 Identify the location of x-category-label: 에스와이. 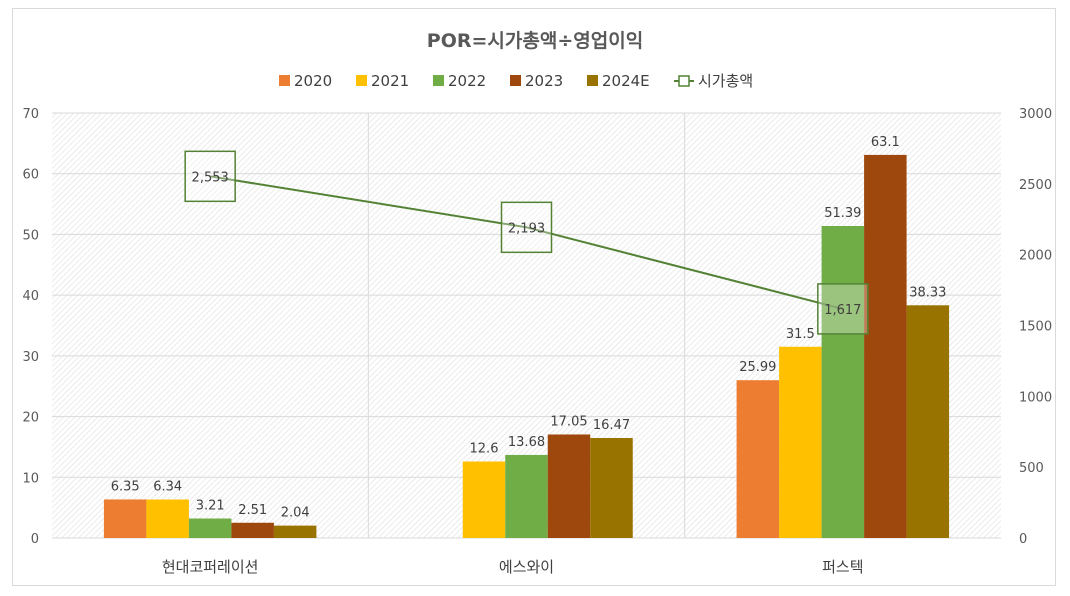
(526, 567).